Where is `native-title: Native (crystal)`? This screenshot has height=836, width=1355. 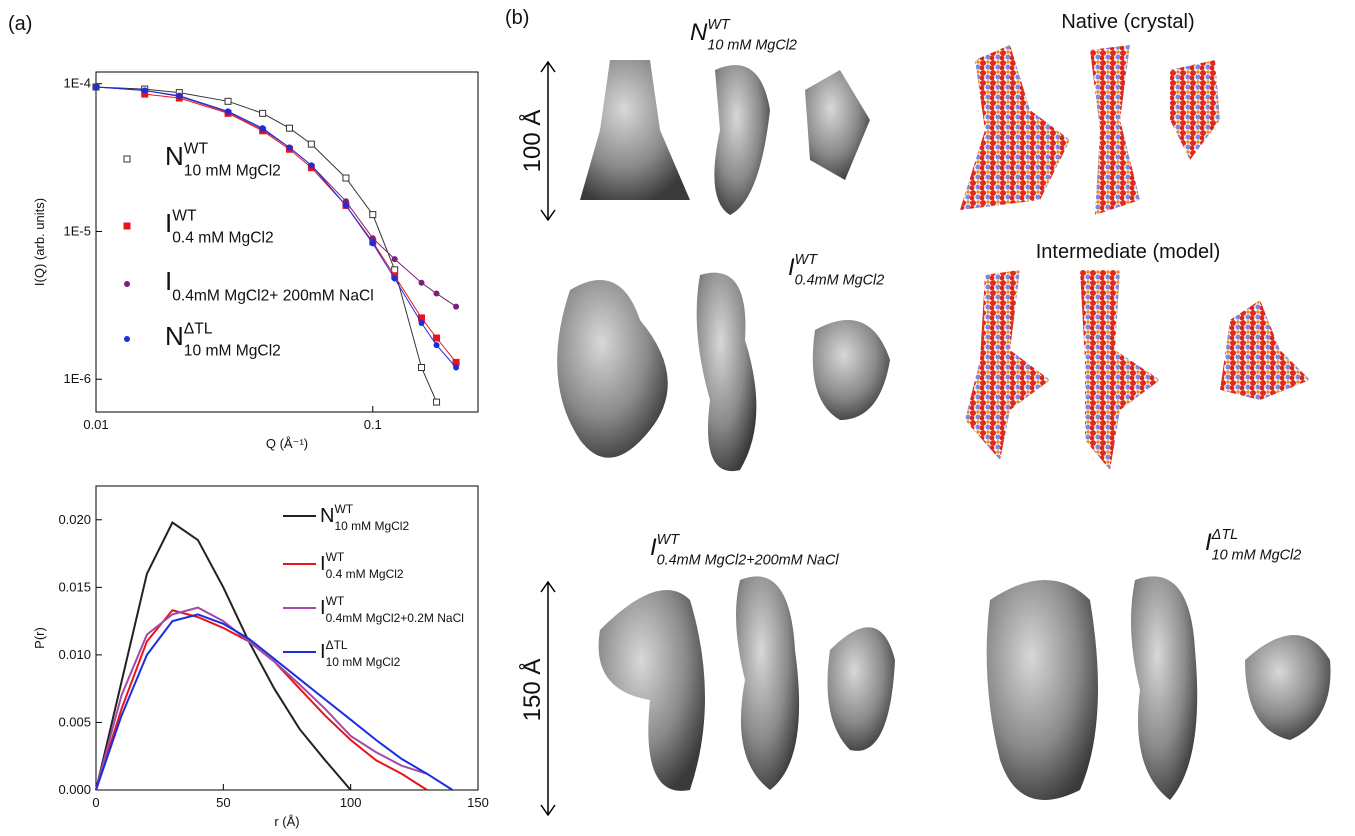 native-title: Native (crystal) is located at coordinates (1127, 22).